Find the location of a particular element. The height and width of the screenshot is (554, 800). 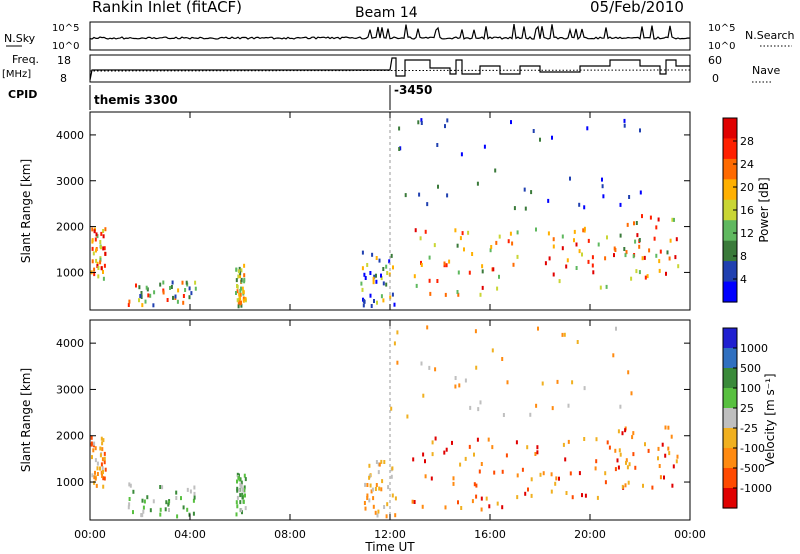

colorbar-tick-label: -1000 is located at coordinates (756, 488).